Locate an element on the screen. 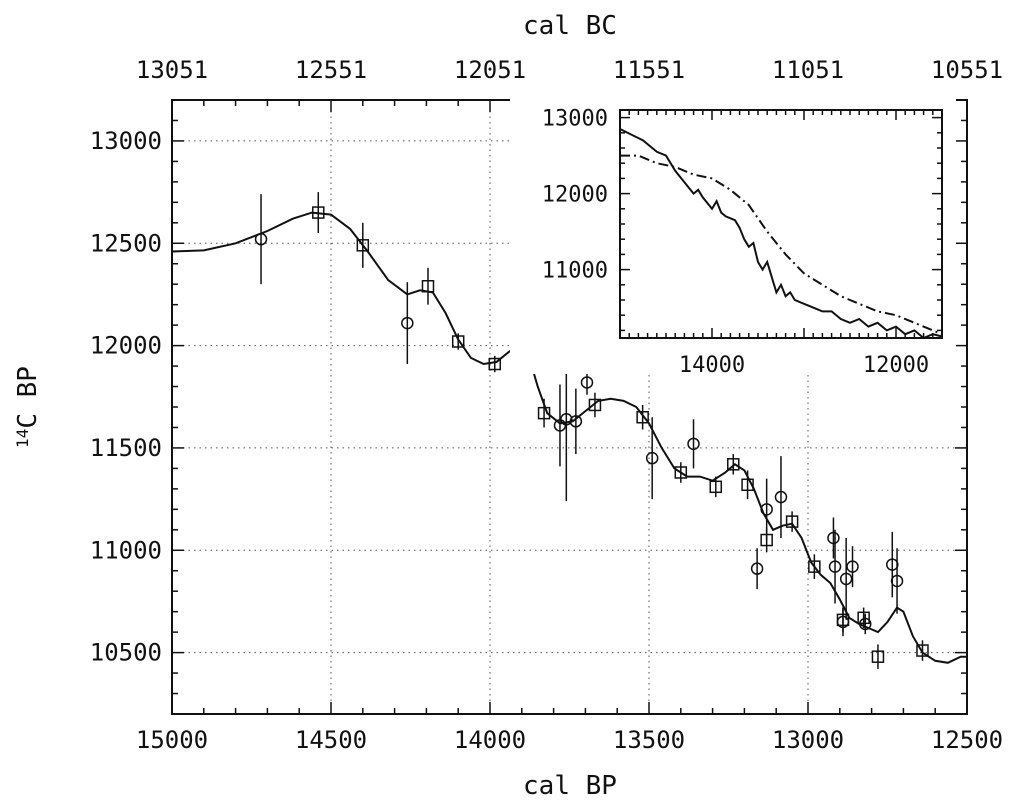 The width and height of the screenshot is (1024, 801). y-tick-label: 11000 is located at coordinates (126, 550).